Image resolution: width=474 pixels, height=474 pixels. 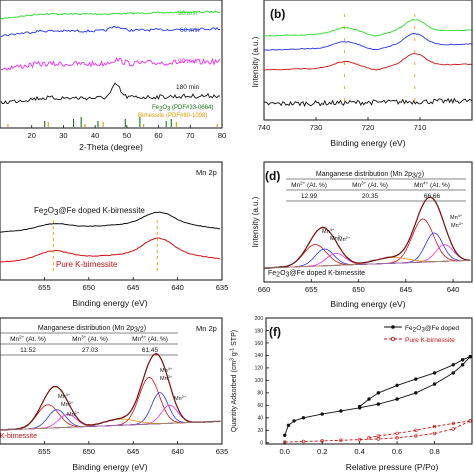 I want to click on panel-e-sample-label: K-birnessite, so click(x=18, y=436).